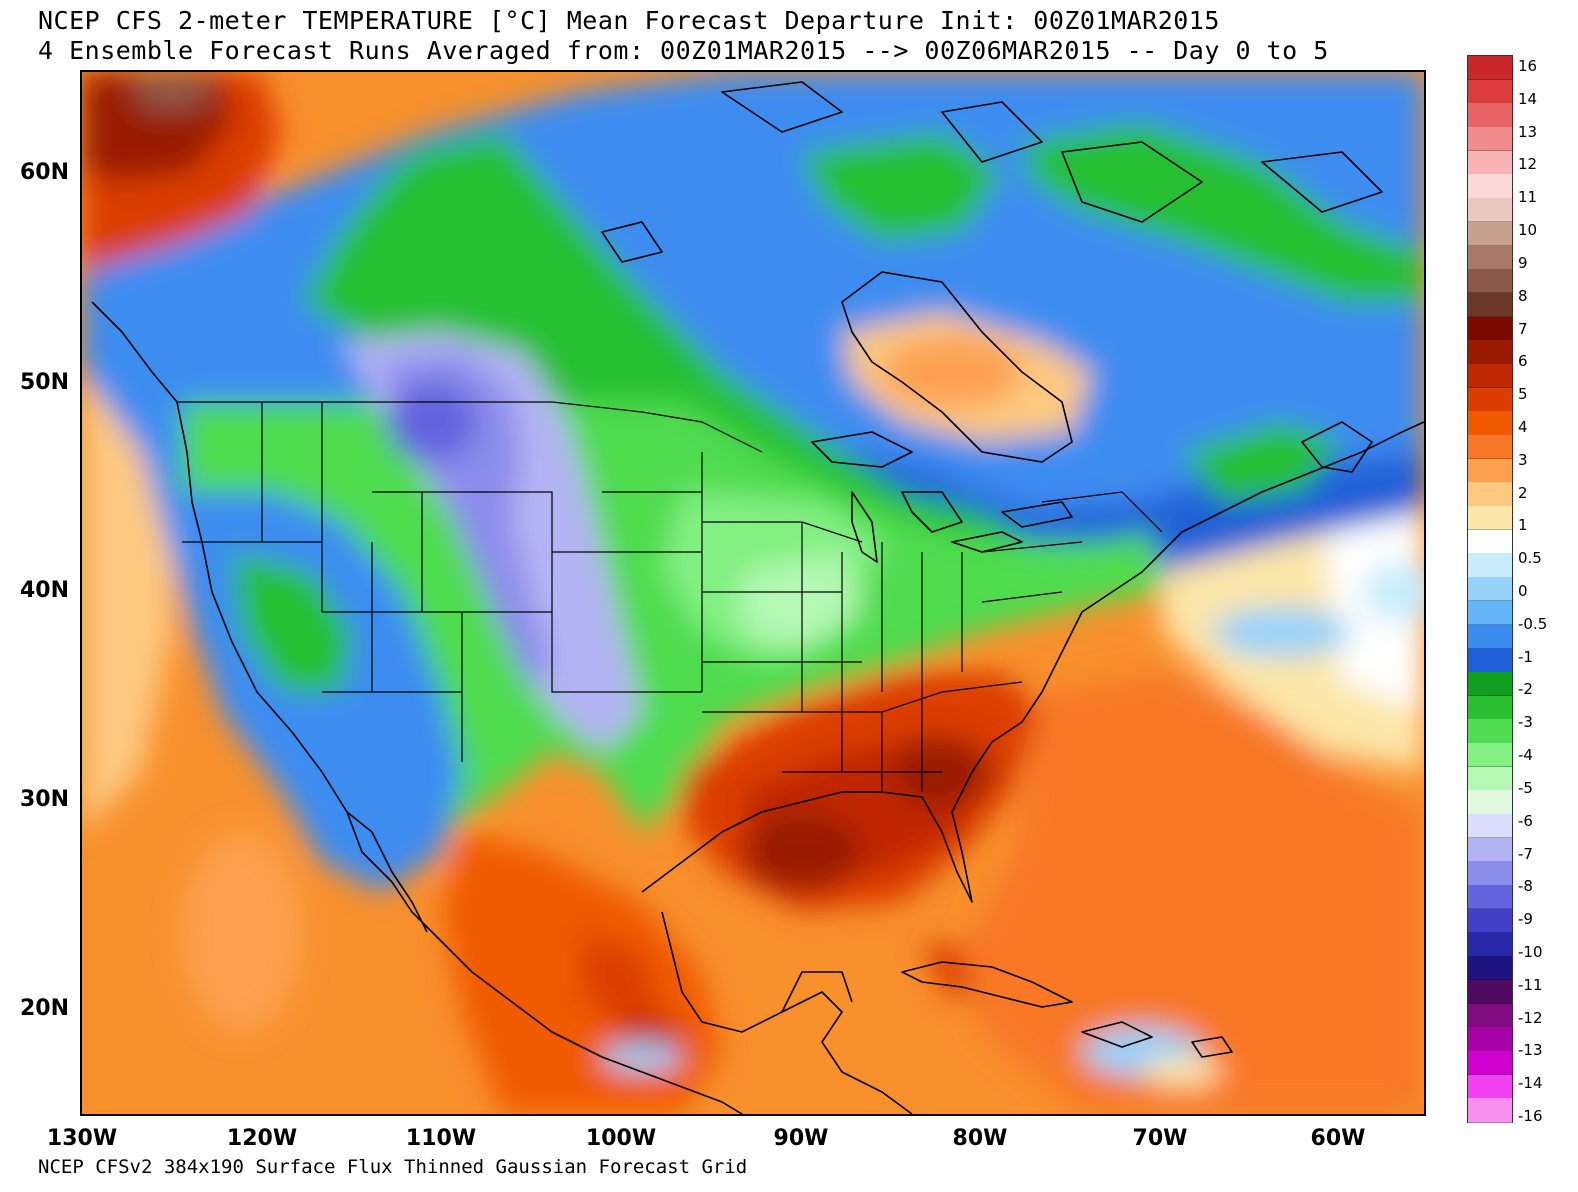 The image size is (1578, 1192). What do you see at coordinates (45, 799) in the screenshot?
I see `lat-label-30n: 30N` at bounding box center [45, 799].